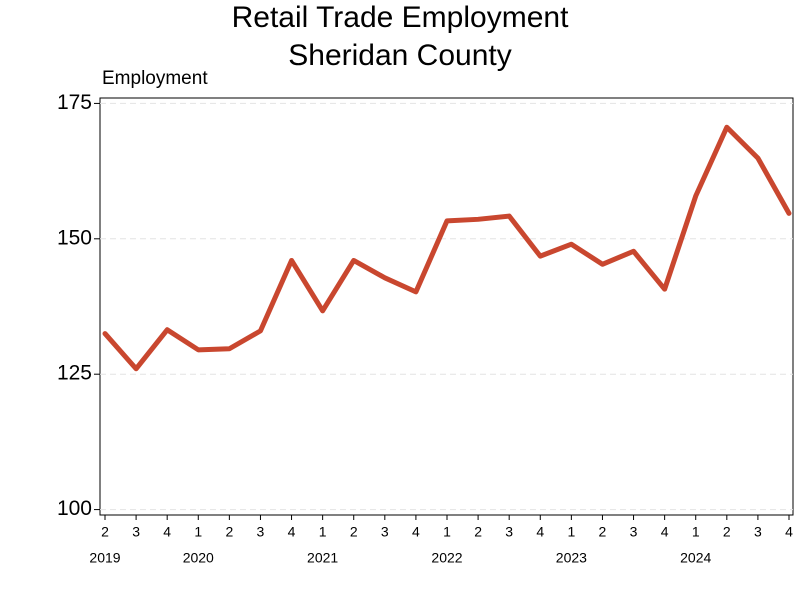  What do you see at coordinates (399, 55) in the screenshot?
I see `chart-subtitle: Sheridan County` at bounding box center [399, 55].